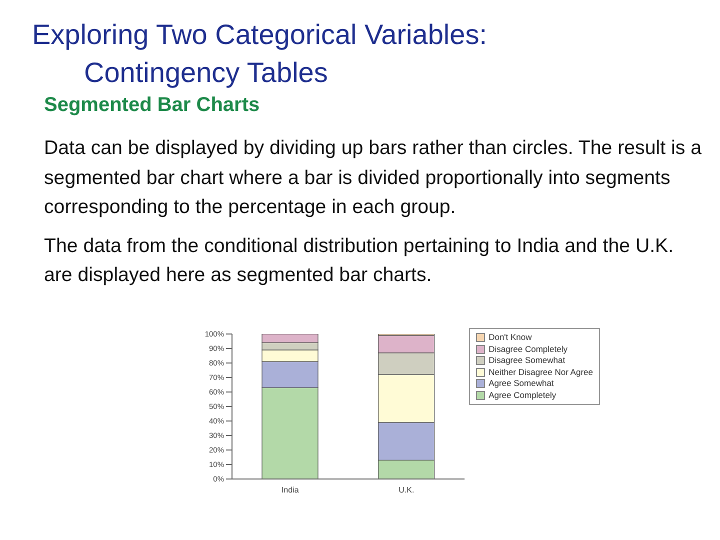  Describe the element at coordinates (152, 105) in the screenshot. I see `chart-subtitle: Segmented Bar Charts` at that location.